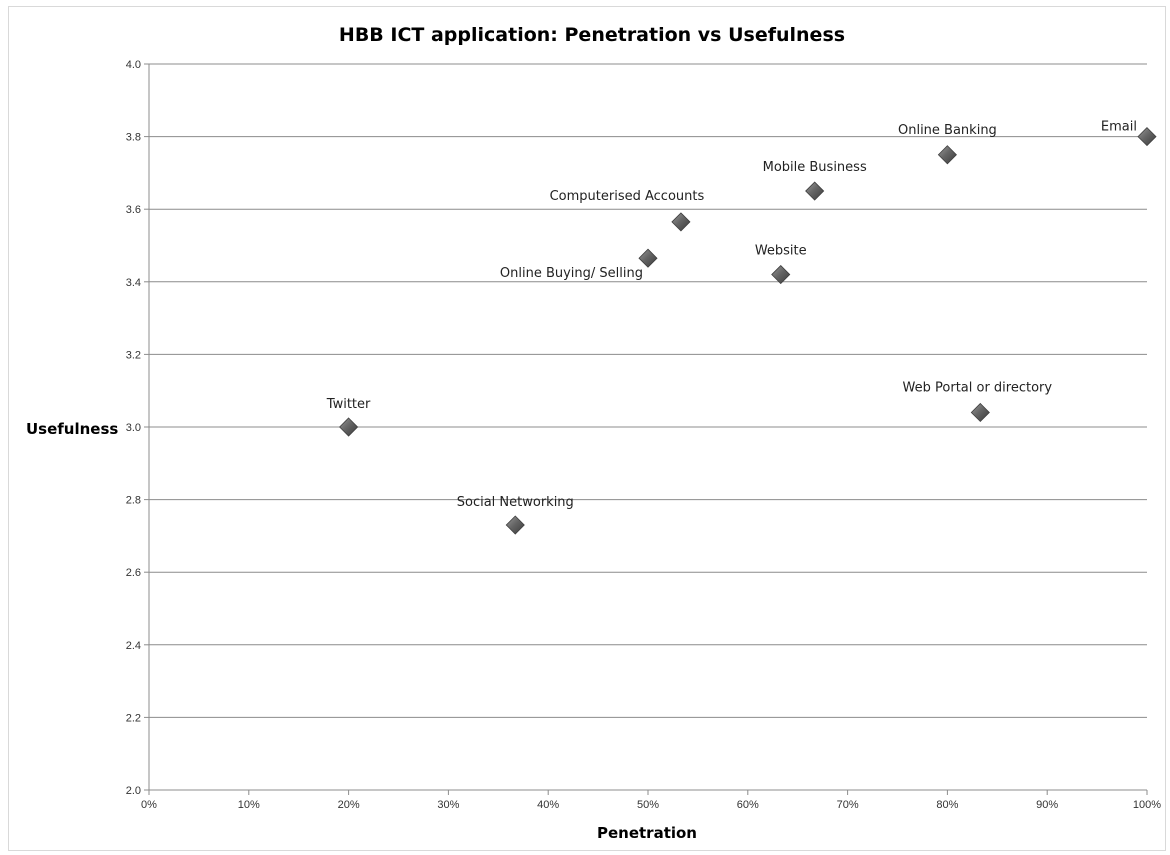 Image resolution: width=1170 pixels, height=855 pixels. What do you see at coordinates (72, 429) in the screenshot?
I see `y-axis-title: Usefulness` at bounding box center [72, 429].